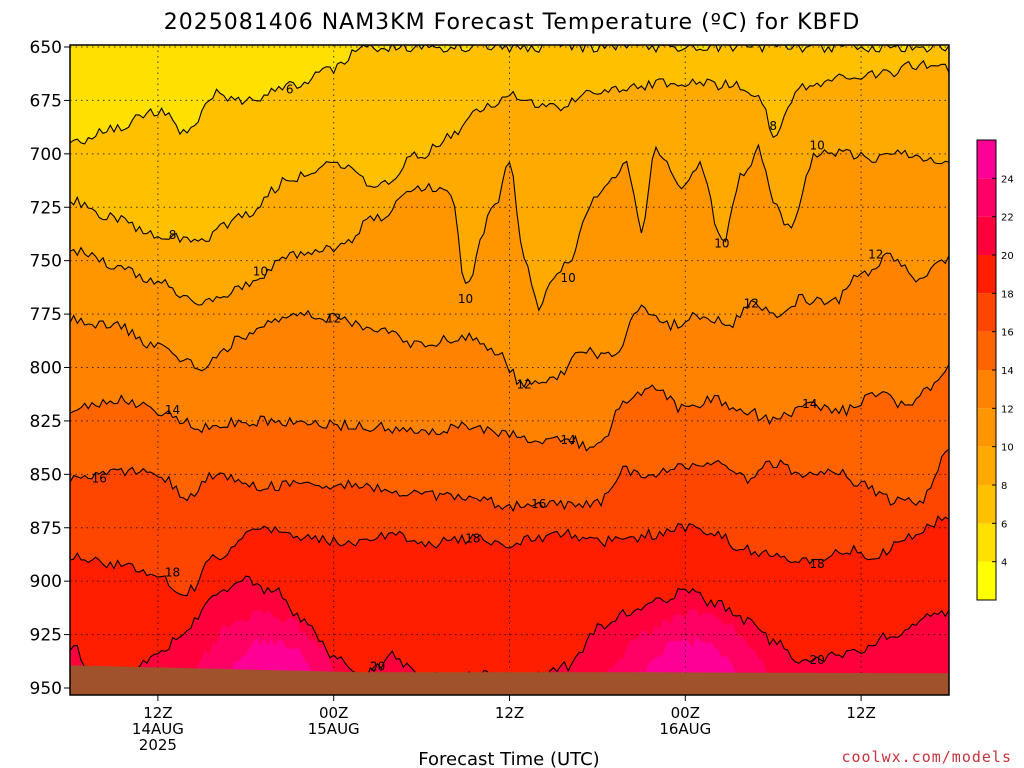 The height and width of the screenshot is (768, 1024). What do you see at coordinates (333, 318) in the screenshot?
I see `contour-label-12-0: 12` at bounding box center [333, 318].